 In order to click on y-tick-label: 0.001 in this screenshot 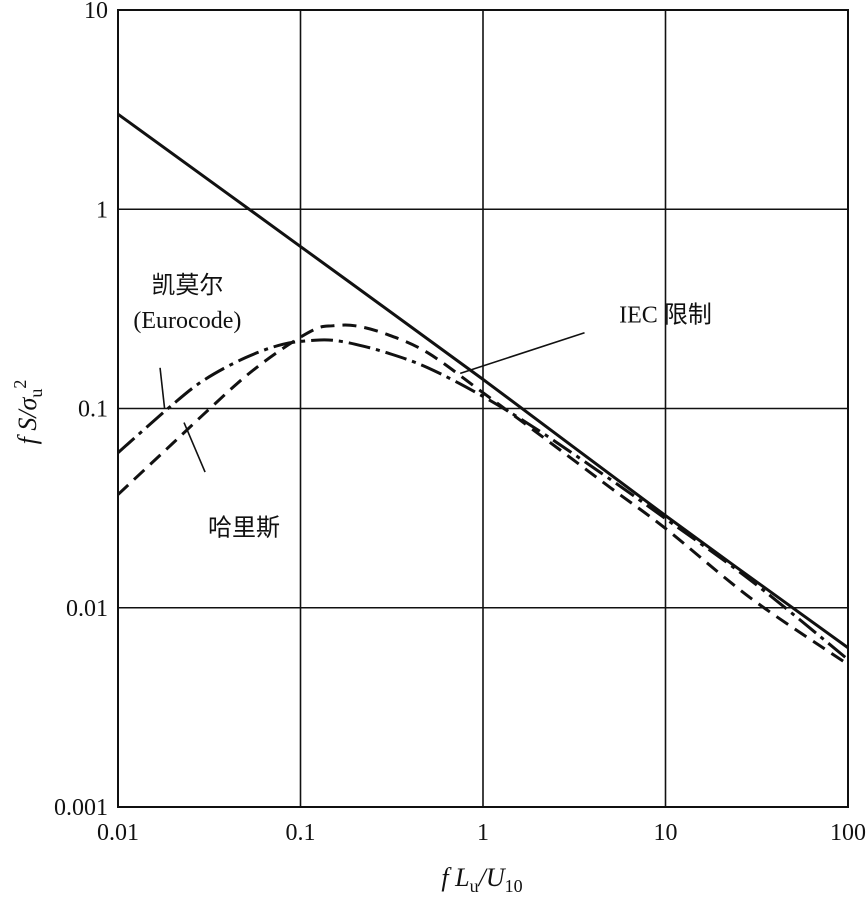, I will do `click(81, 808)`.